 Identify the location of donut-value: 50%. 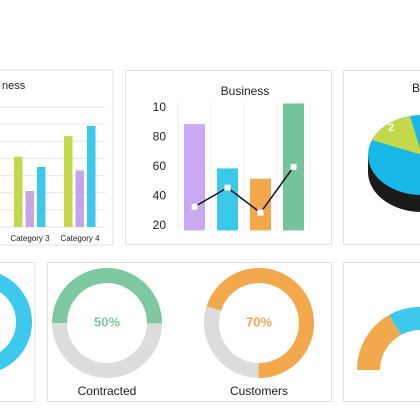
(107, 321).